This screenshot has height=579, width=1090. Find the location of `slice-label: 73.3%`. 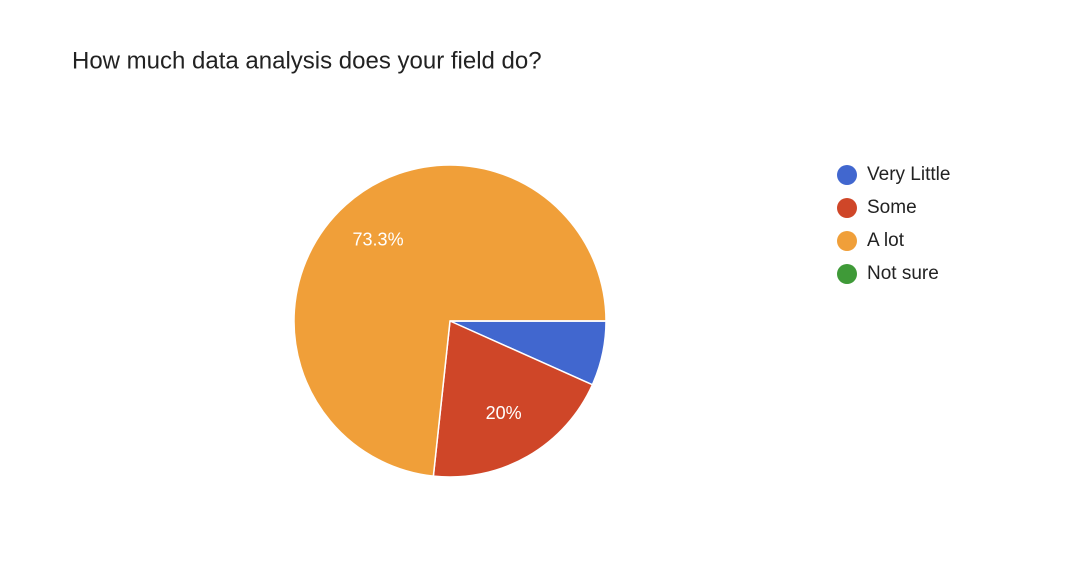

slice-label: 73.3% is located at coordinates (378, 240).